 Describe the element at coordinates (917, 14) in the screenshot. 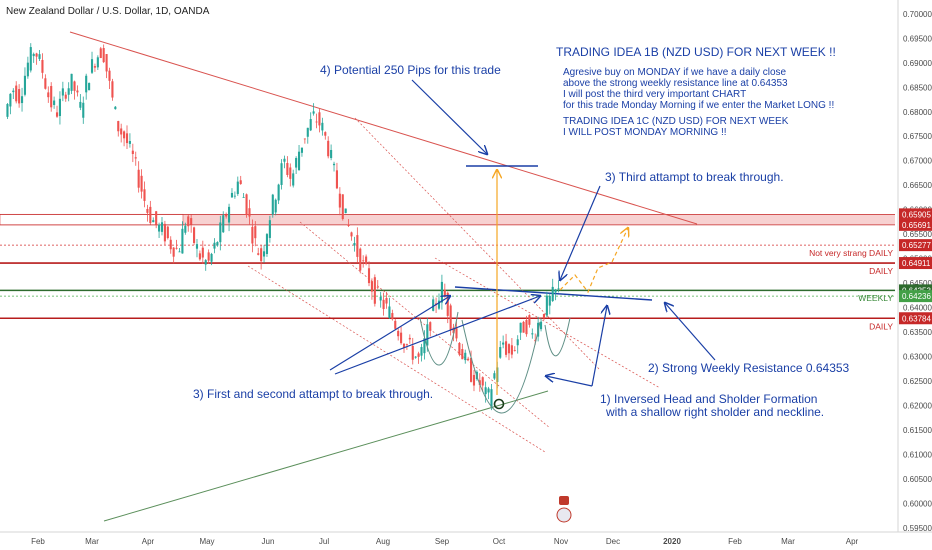

I see `y-tick-label: 0.70000` at that location.